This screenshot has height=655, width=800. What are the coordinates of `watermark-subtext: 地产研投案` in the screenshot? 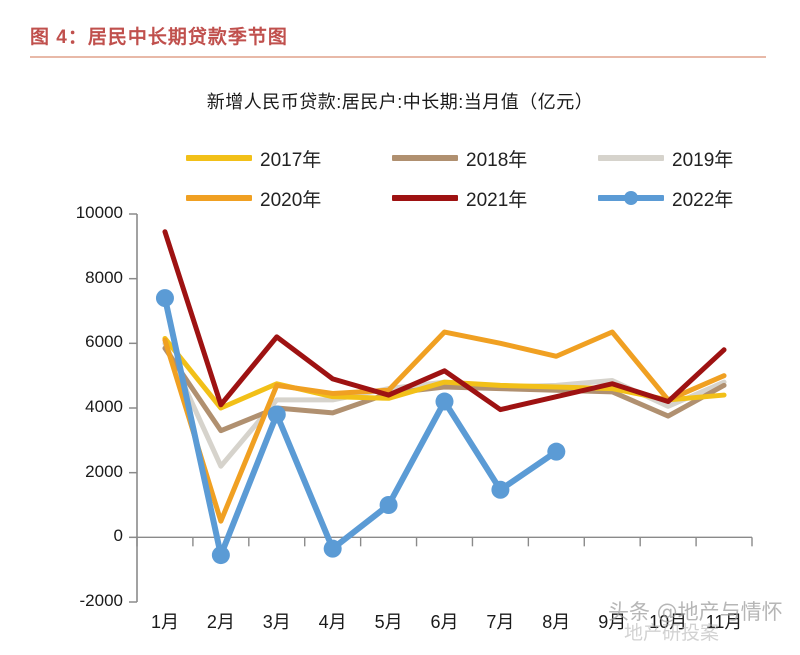 It's located at (672, 633).